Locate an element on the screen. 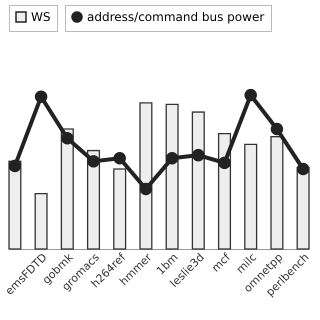 This screenshot has width=320, height=320. legend-label: address/command bus power is located at coordinates (175, 17).